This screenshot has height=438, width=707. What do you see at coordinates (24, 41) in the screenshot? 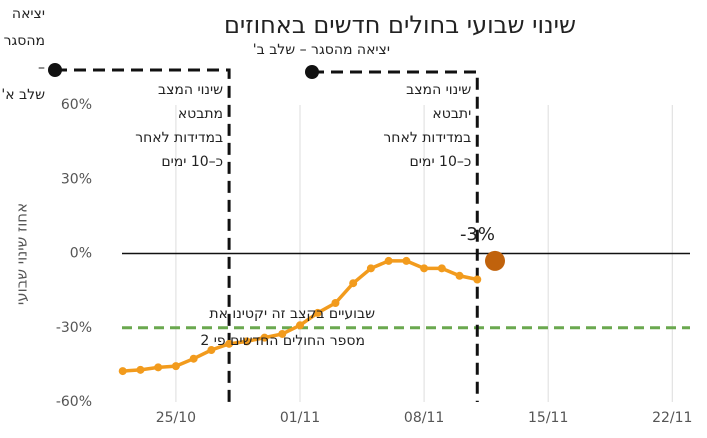
I see `phase-label: מהסגר` at bounding box center [24, 41].